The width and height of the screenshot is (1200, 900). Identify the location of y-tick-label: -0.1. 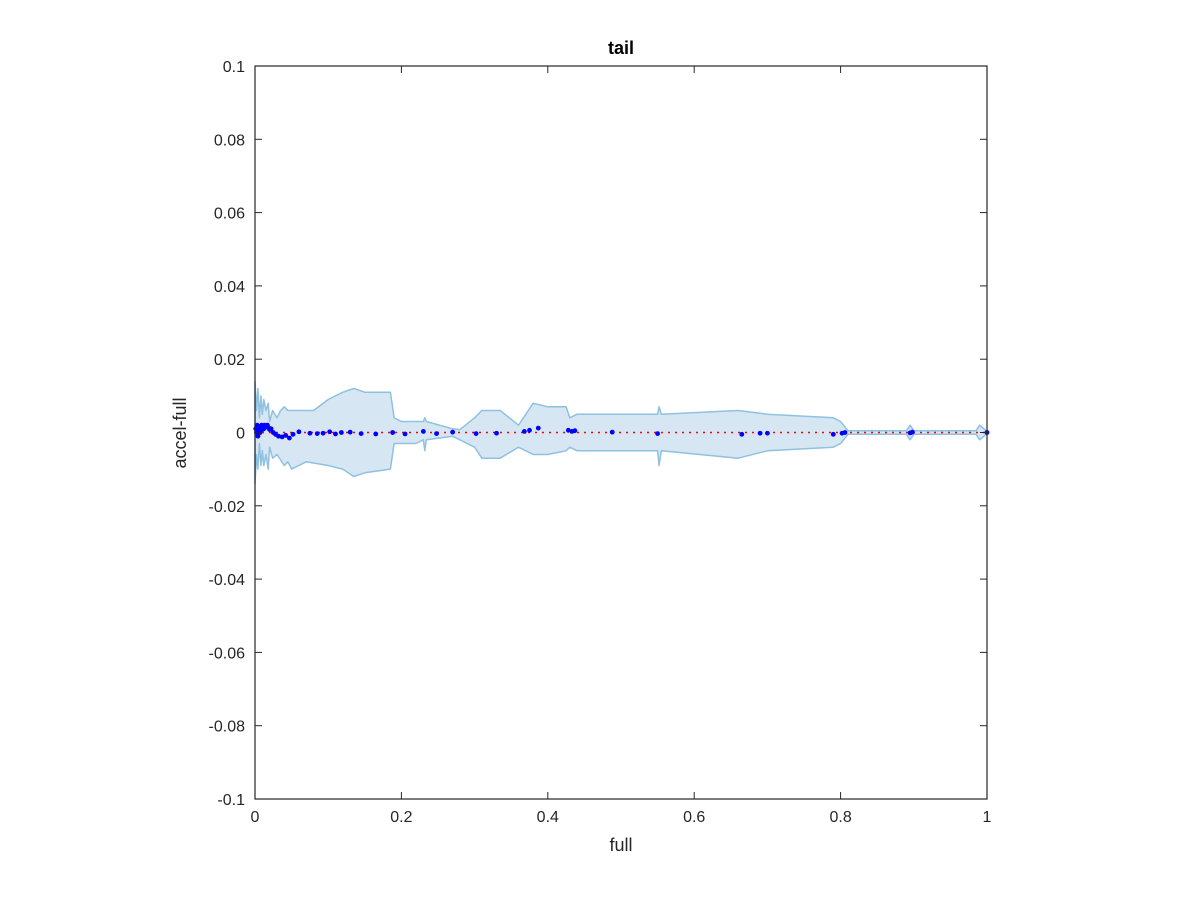
(231, 800).